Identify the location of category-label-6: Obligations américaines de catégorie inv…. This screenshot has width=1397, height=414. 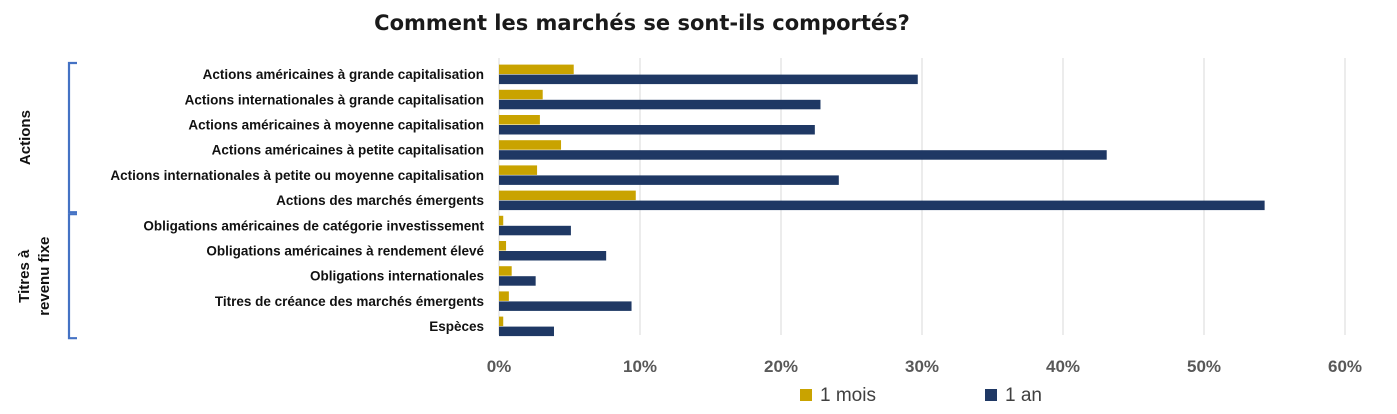
(313, 225).